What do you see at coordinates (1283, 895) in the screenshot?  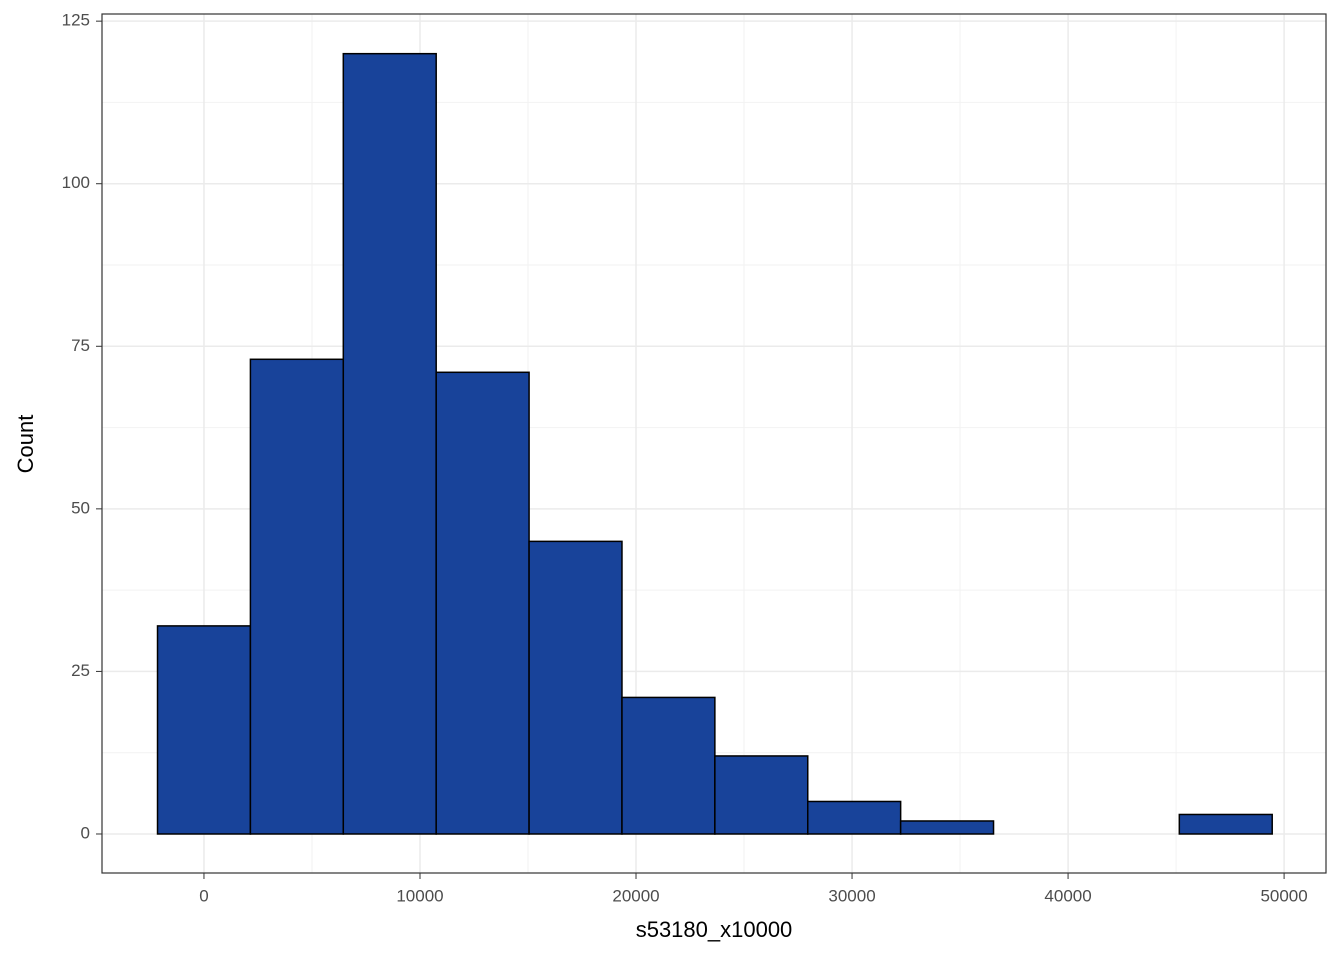 I see `x-tick-label: 50000` at bounding box center [1283, 895].